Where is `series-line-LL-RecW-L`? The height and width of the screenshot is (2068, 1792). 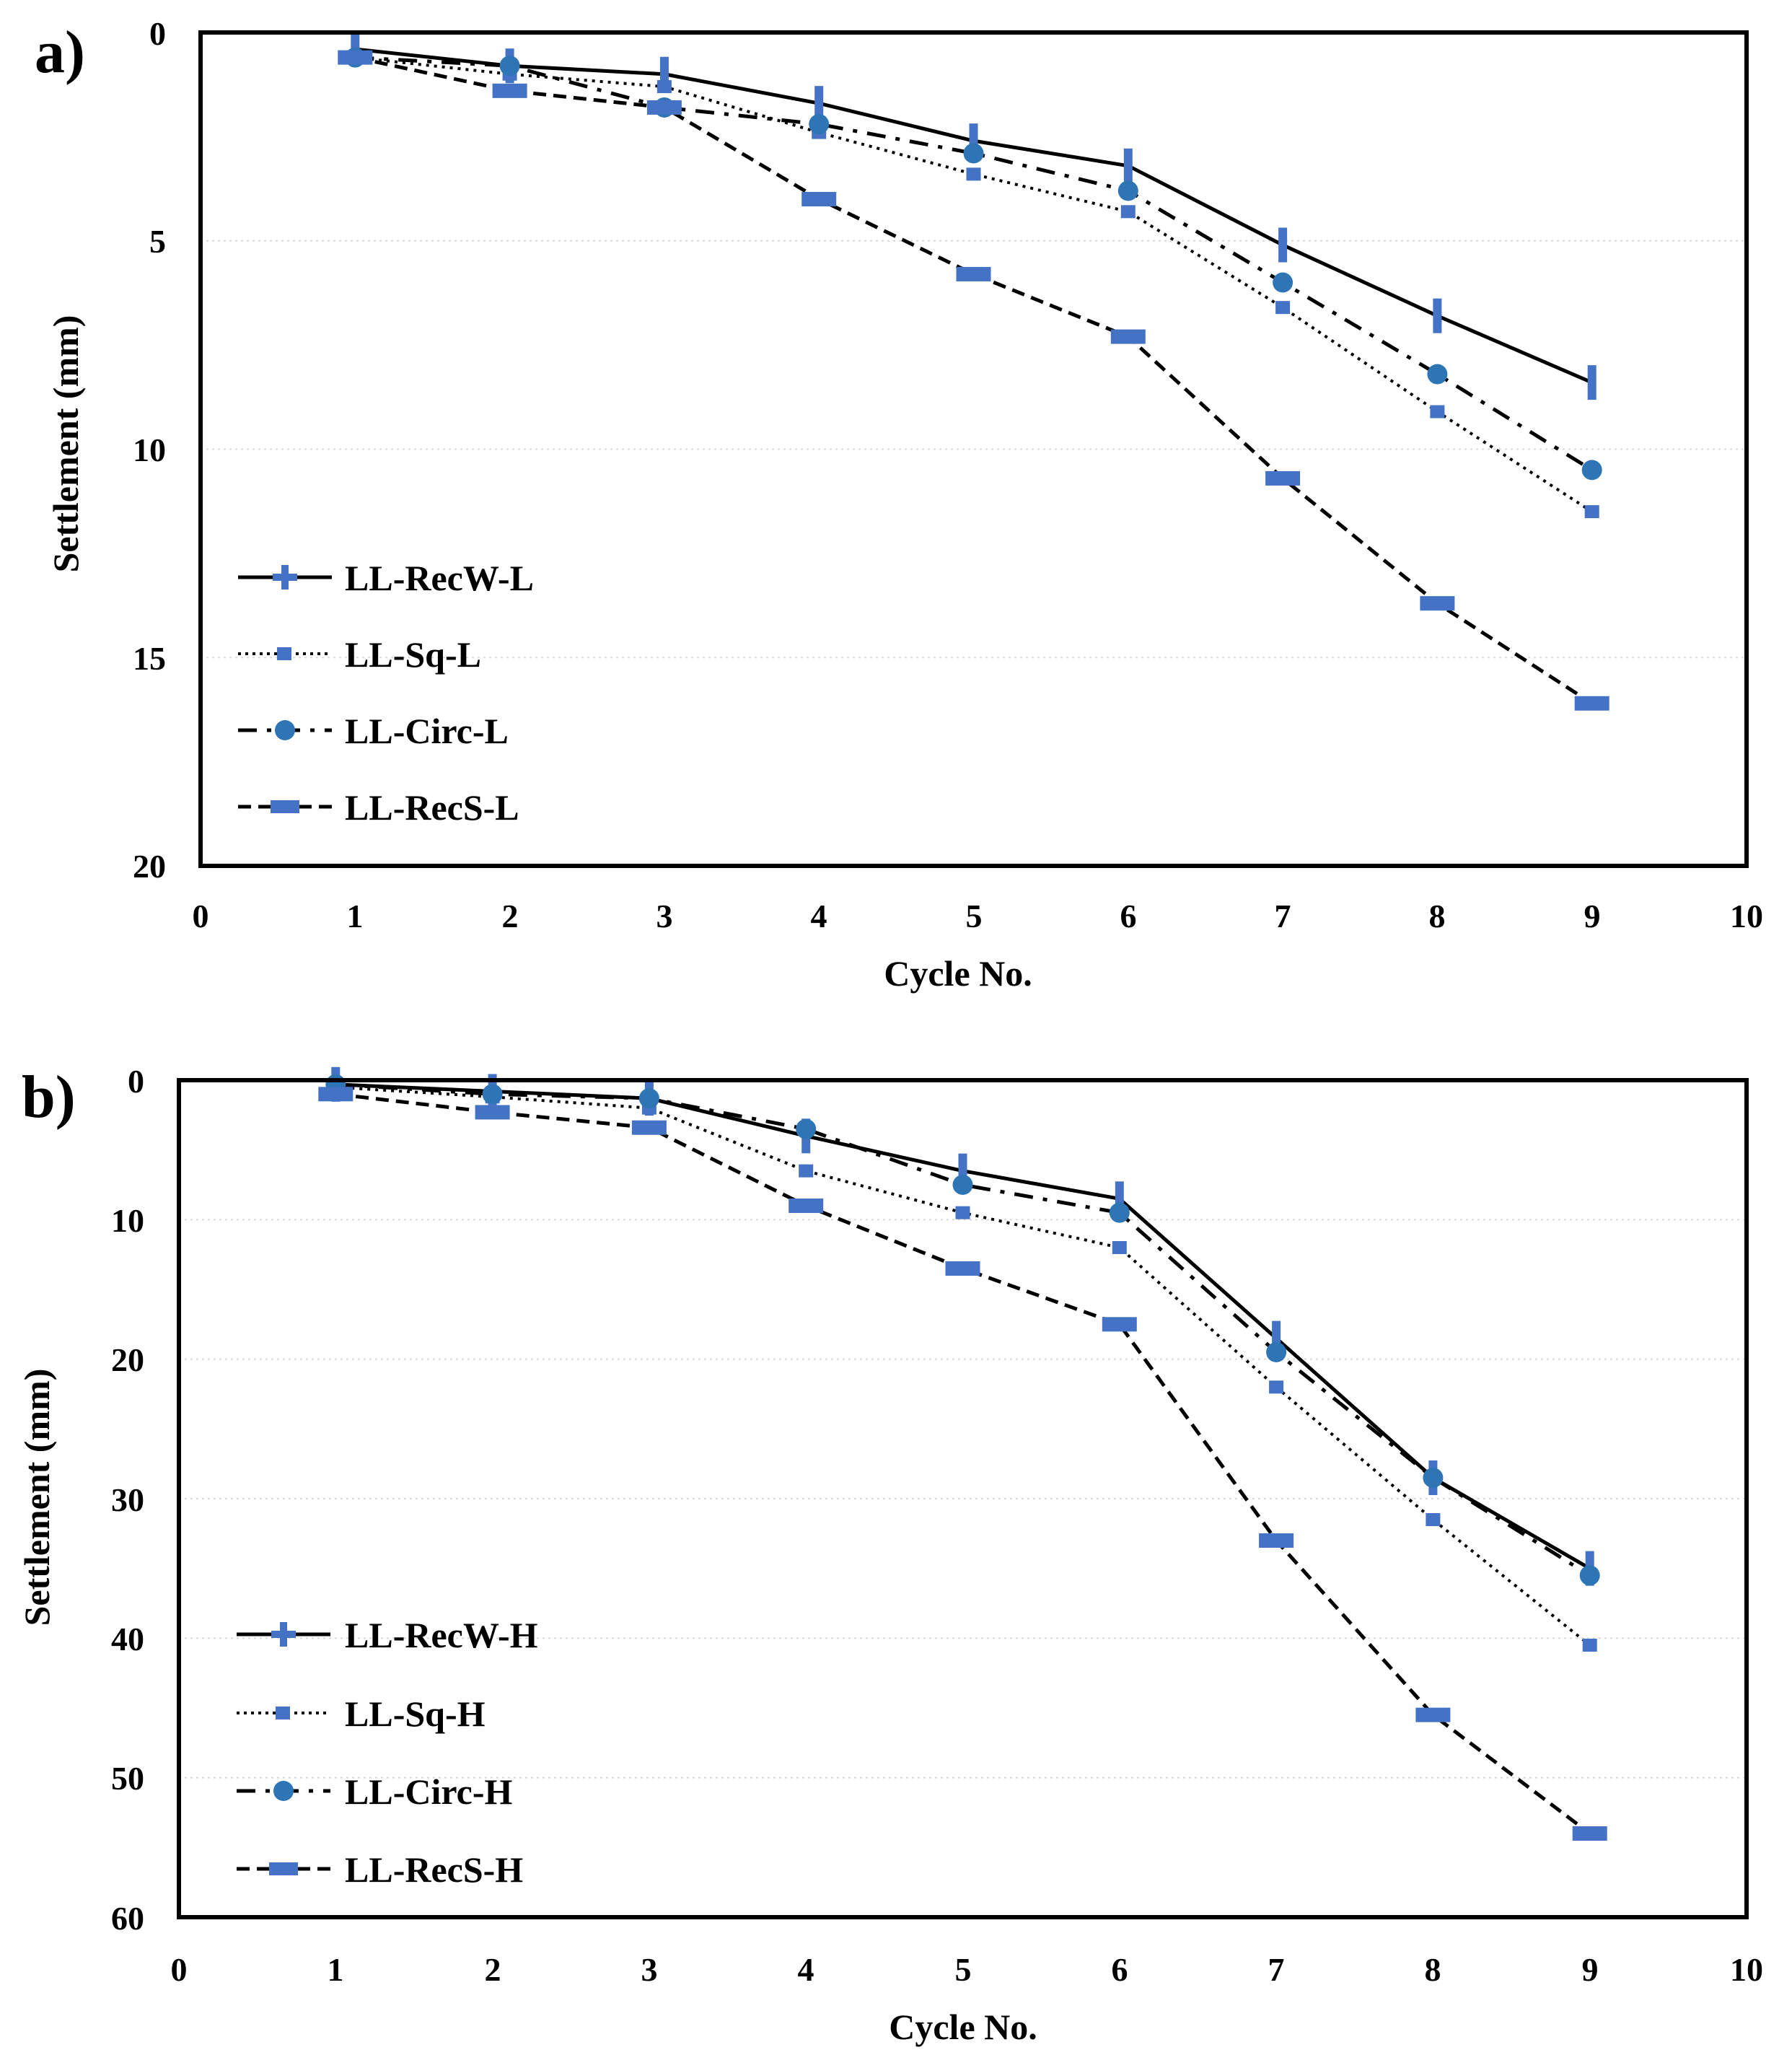 series-line-LL-RecW-L is located at coordinates (974, 216).